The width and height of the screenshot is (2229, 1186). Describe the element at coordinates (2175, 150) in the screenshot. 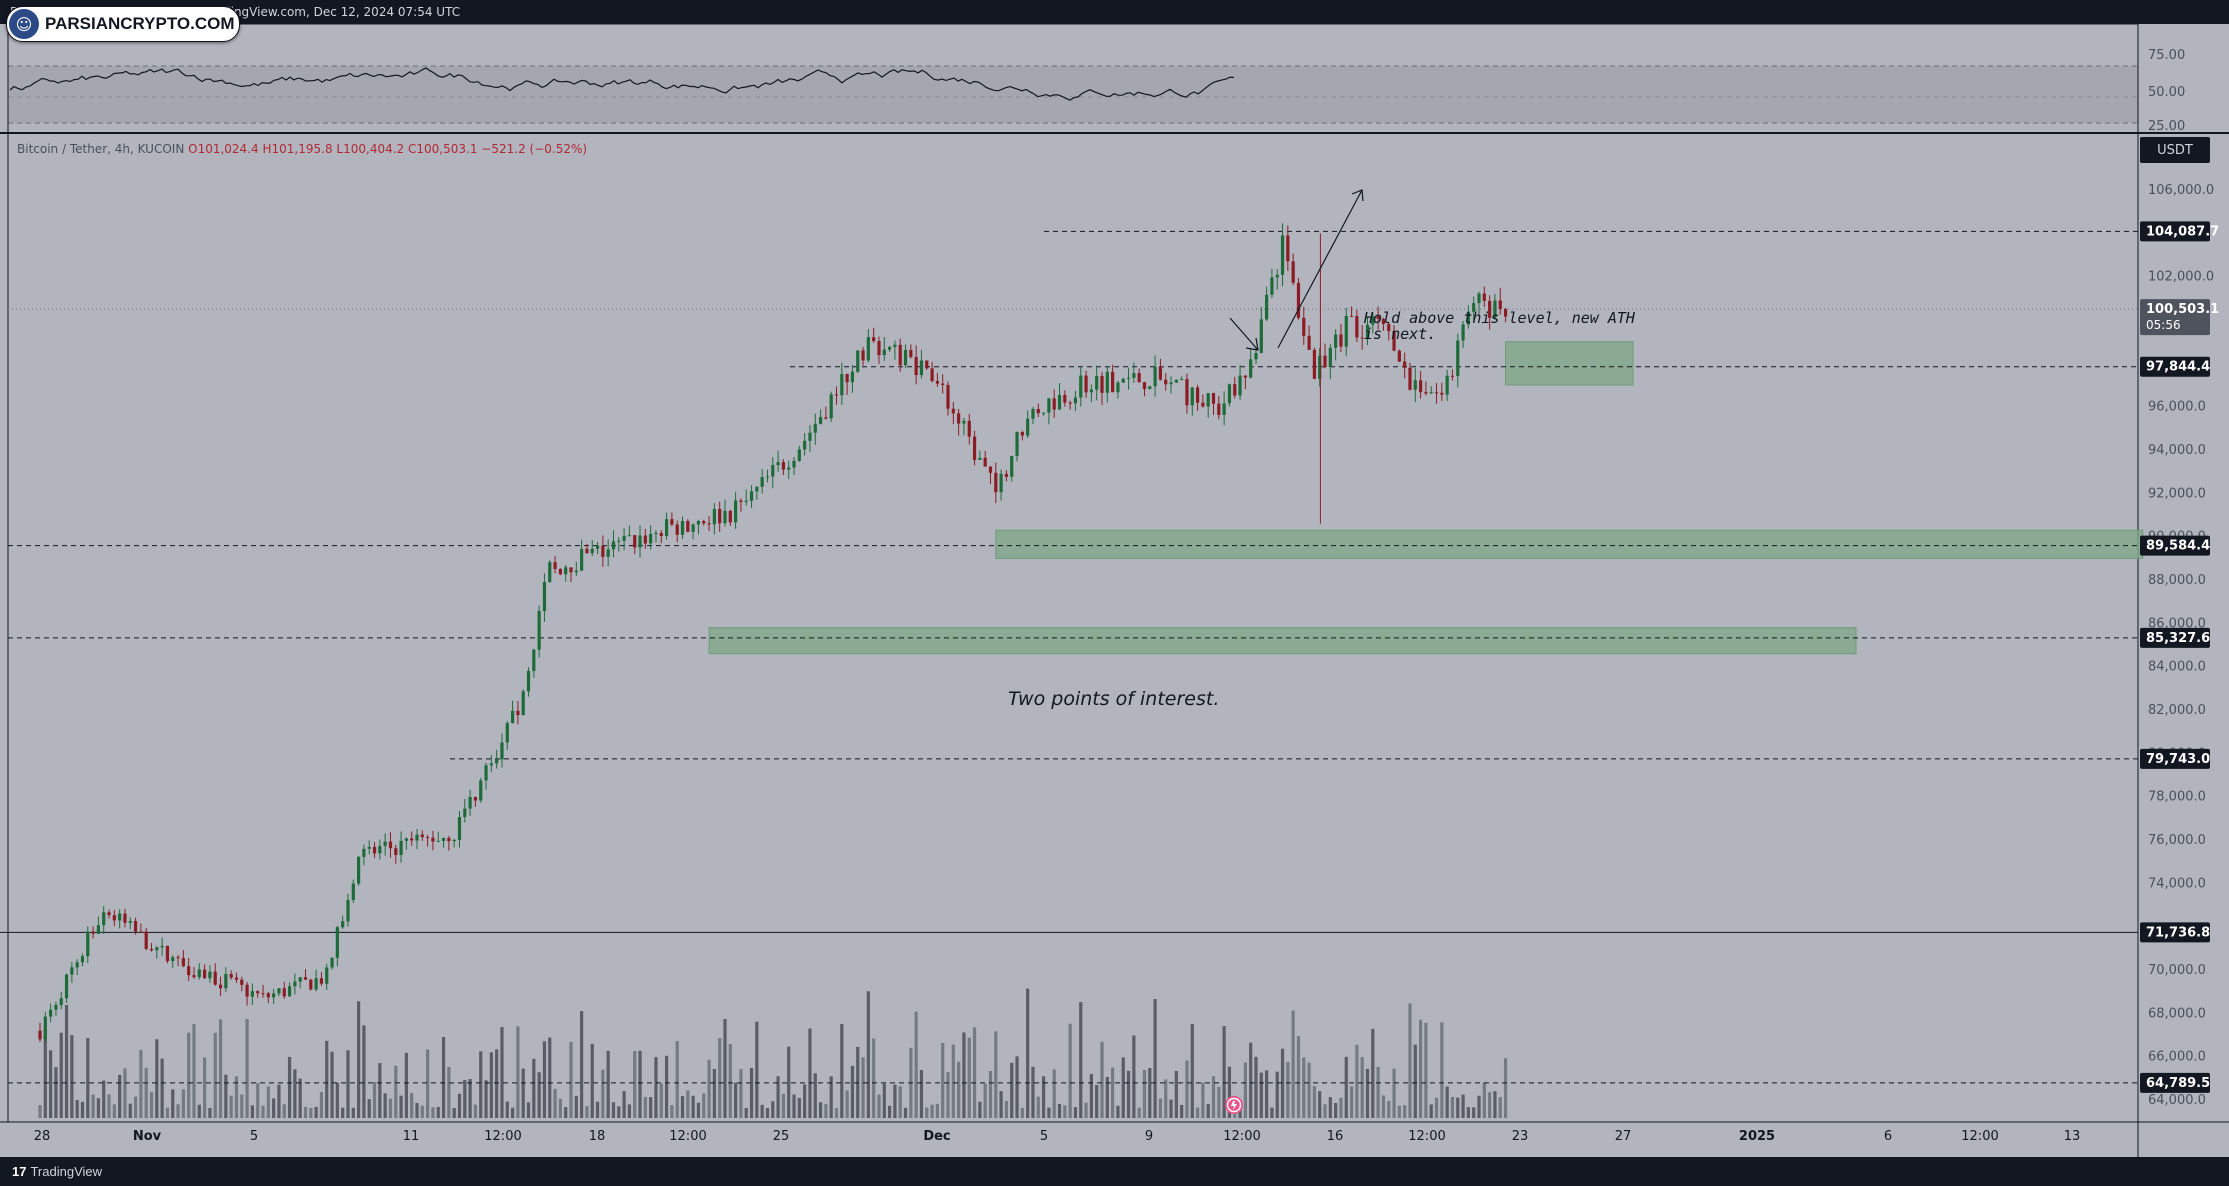

I see `currency-selector: USDT` at that location.